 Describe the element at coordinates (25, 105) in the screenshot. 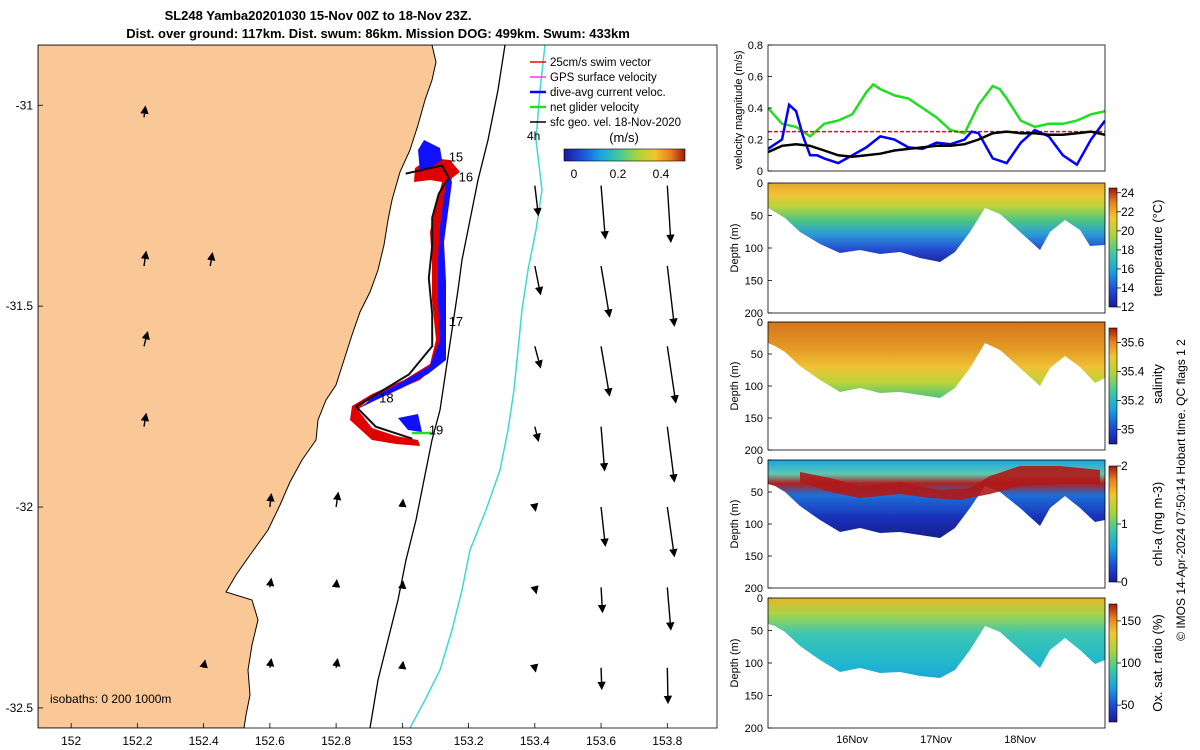

I see `map-y-tick-label: -31` at that location.